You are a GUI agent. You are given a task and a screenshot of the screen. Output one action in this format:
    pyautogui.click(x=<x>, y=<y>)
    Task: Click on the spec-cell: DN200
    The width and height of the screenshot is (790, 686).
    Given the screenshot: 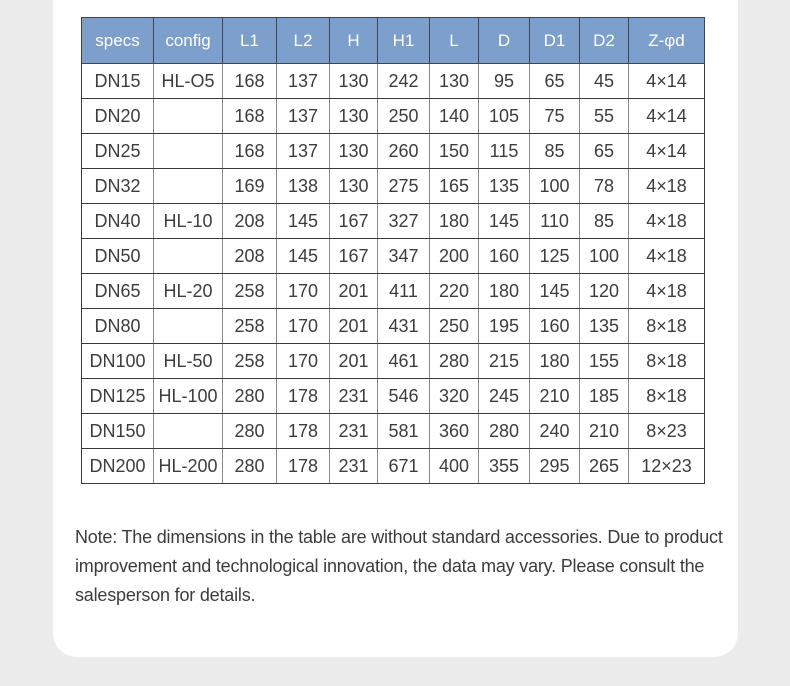 What is the action you would take?
    pyautogui.click(x=117, y=466)
    